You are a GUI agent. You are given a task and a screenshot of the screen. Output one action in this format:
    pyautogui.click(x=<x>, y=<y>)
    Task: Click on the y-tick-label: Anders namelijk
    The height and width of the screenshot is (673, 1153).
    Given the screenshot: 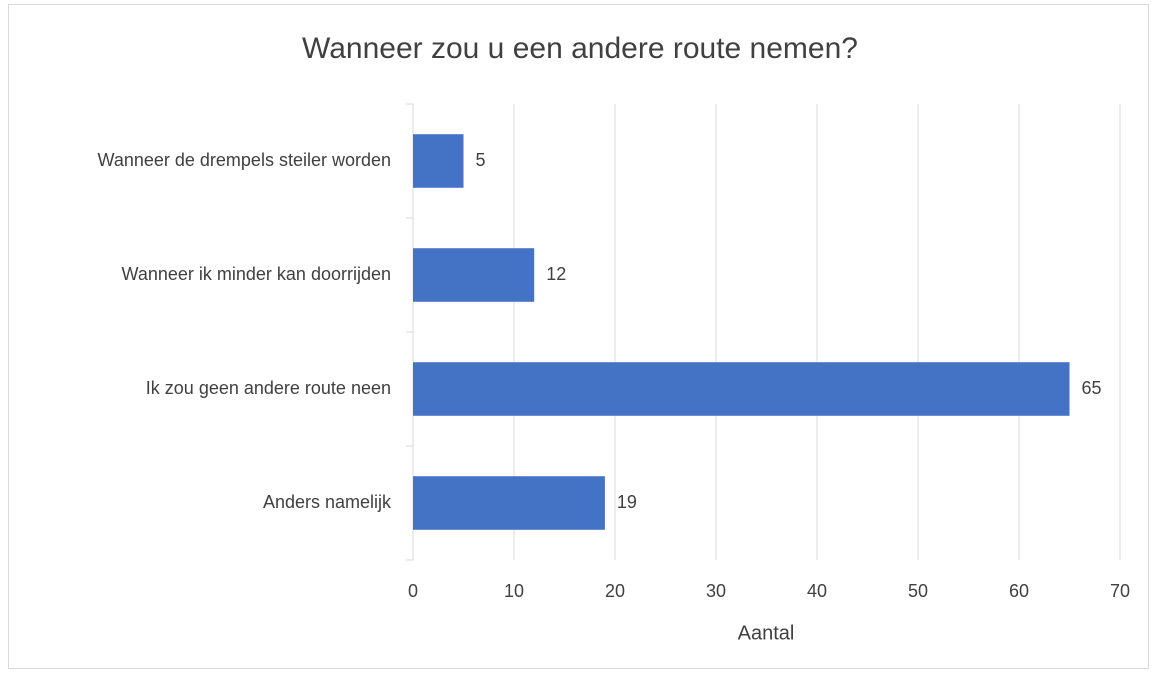 What is the action you would take?
    pyautogui.click(x=327, y=502)
    